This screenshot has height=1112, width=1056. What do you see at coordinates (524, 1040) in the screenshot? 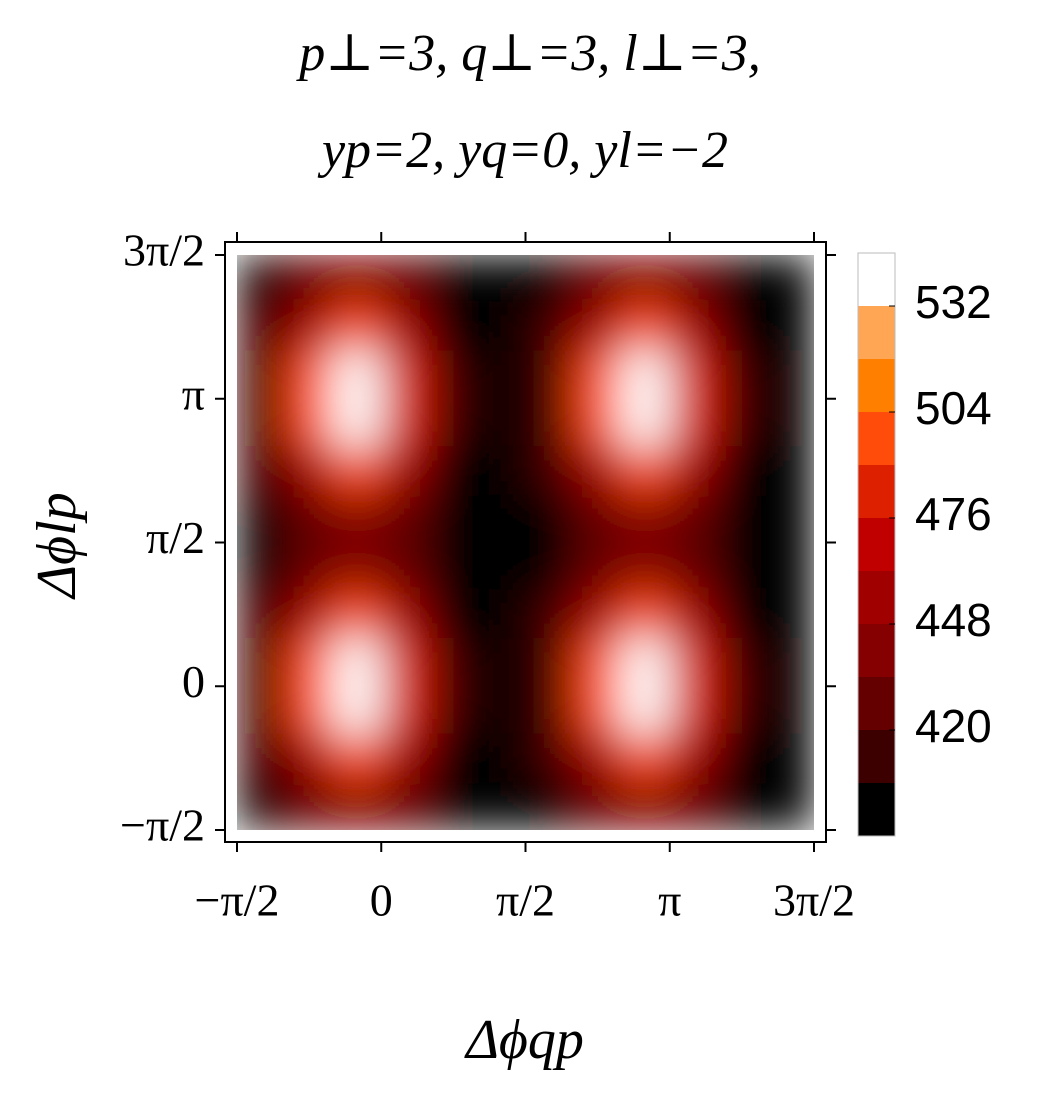
I see `x-axis-label: Δϕqp` at bounding box center [524, 1040].